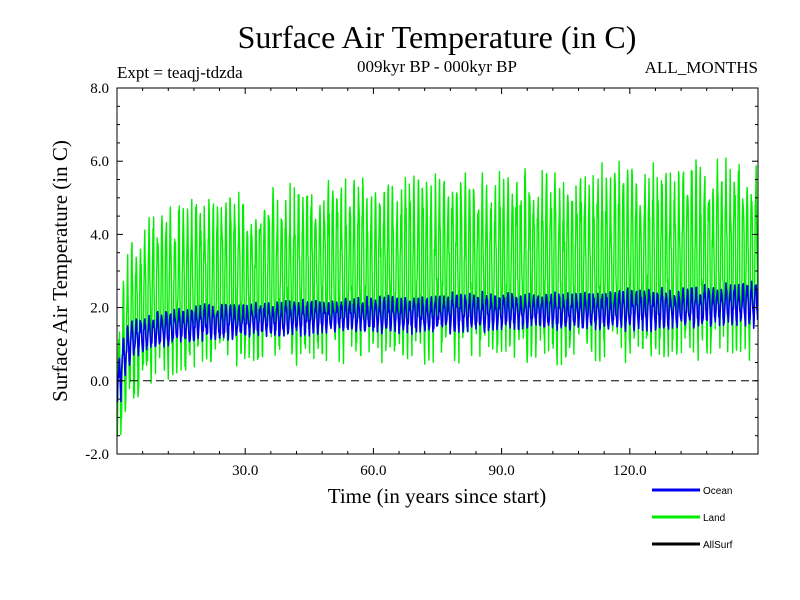 This screenshot has width=800, height=600. I want to click on y-tick-label: 2.0, so click(99, 309).